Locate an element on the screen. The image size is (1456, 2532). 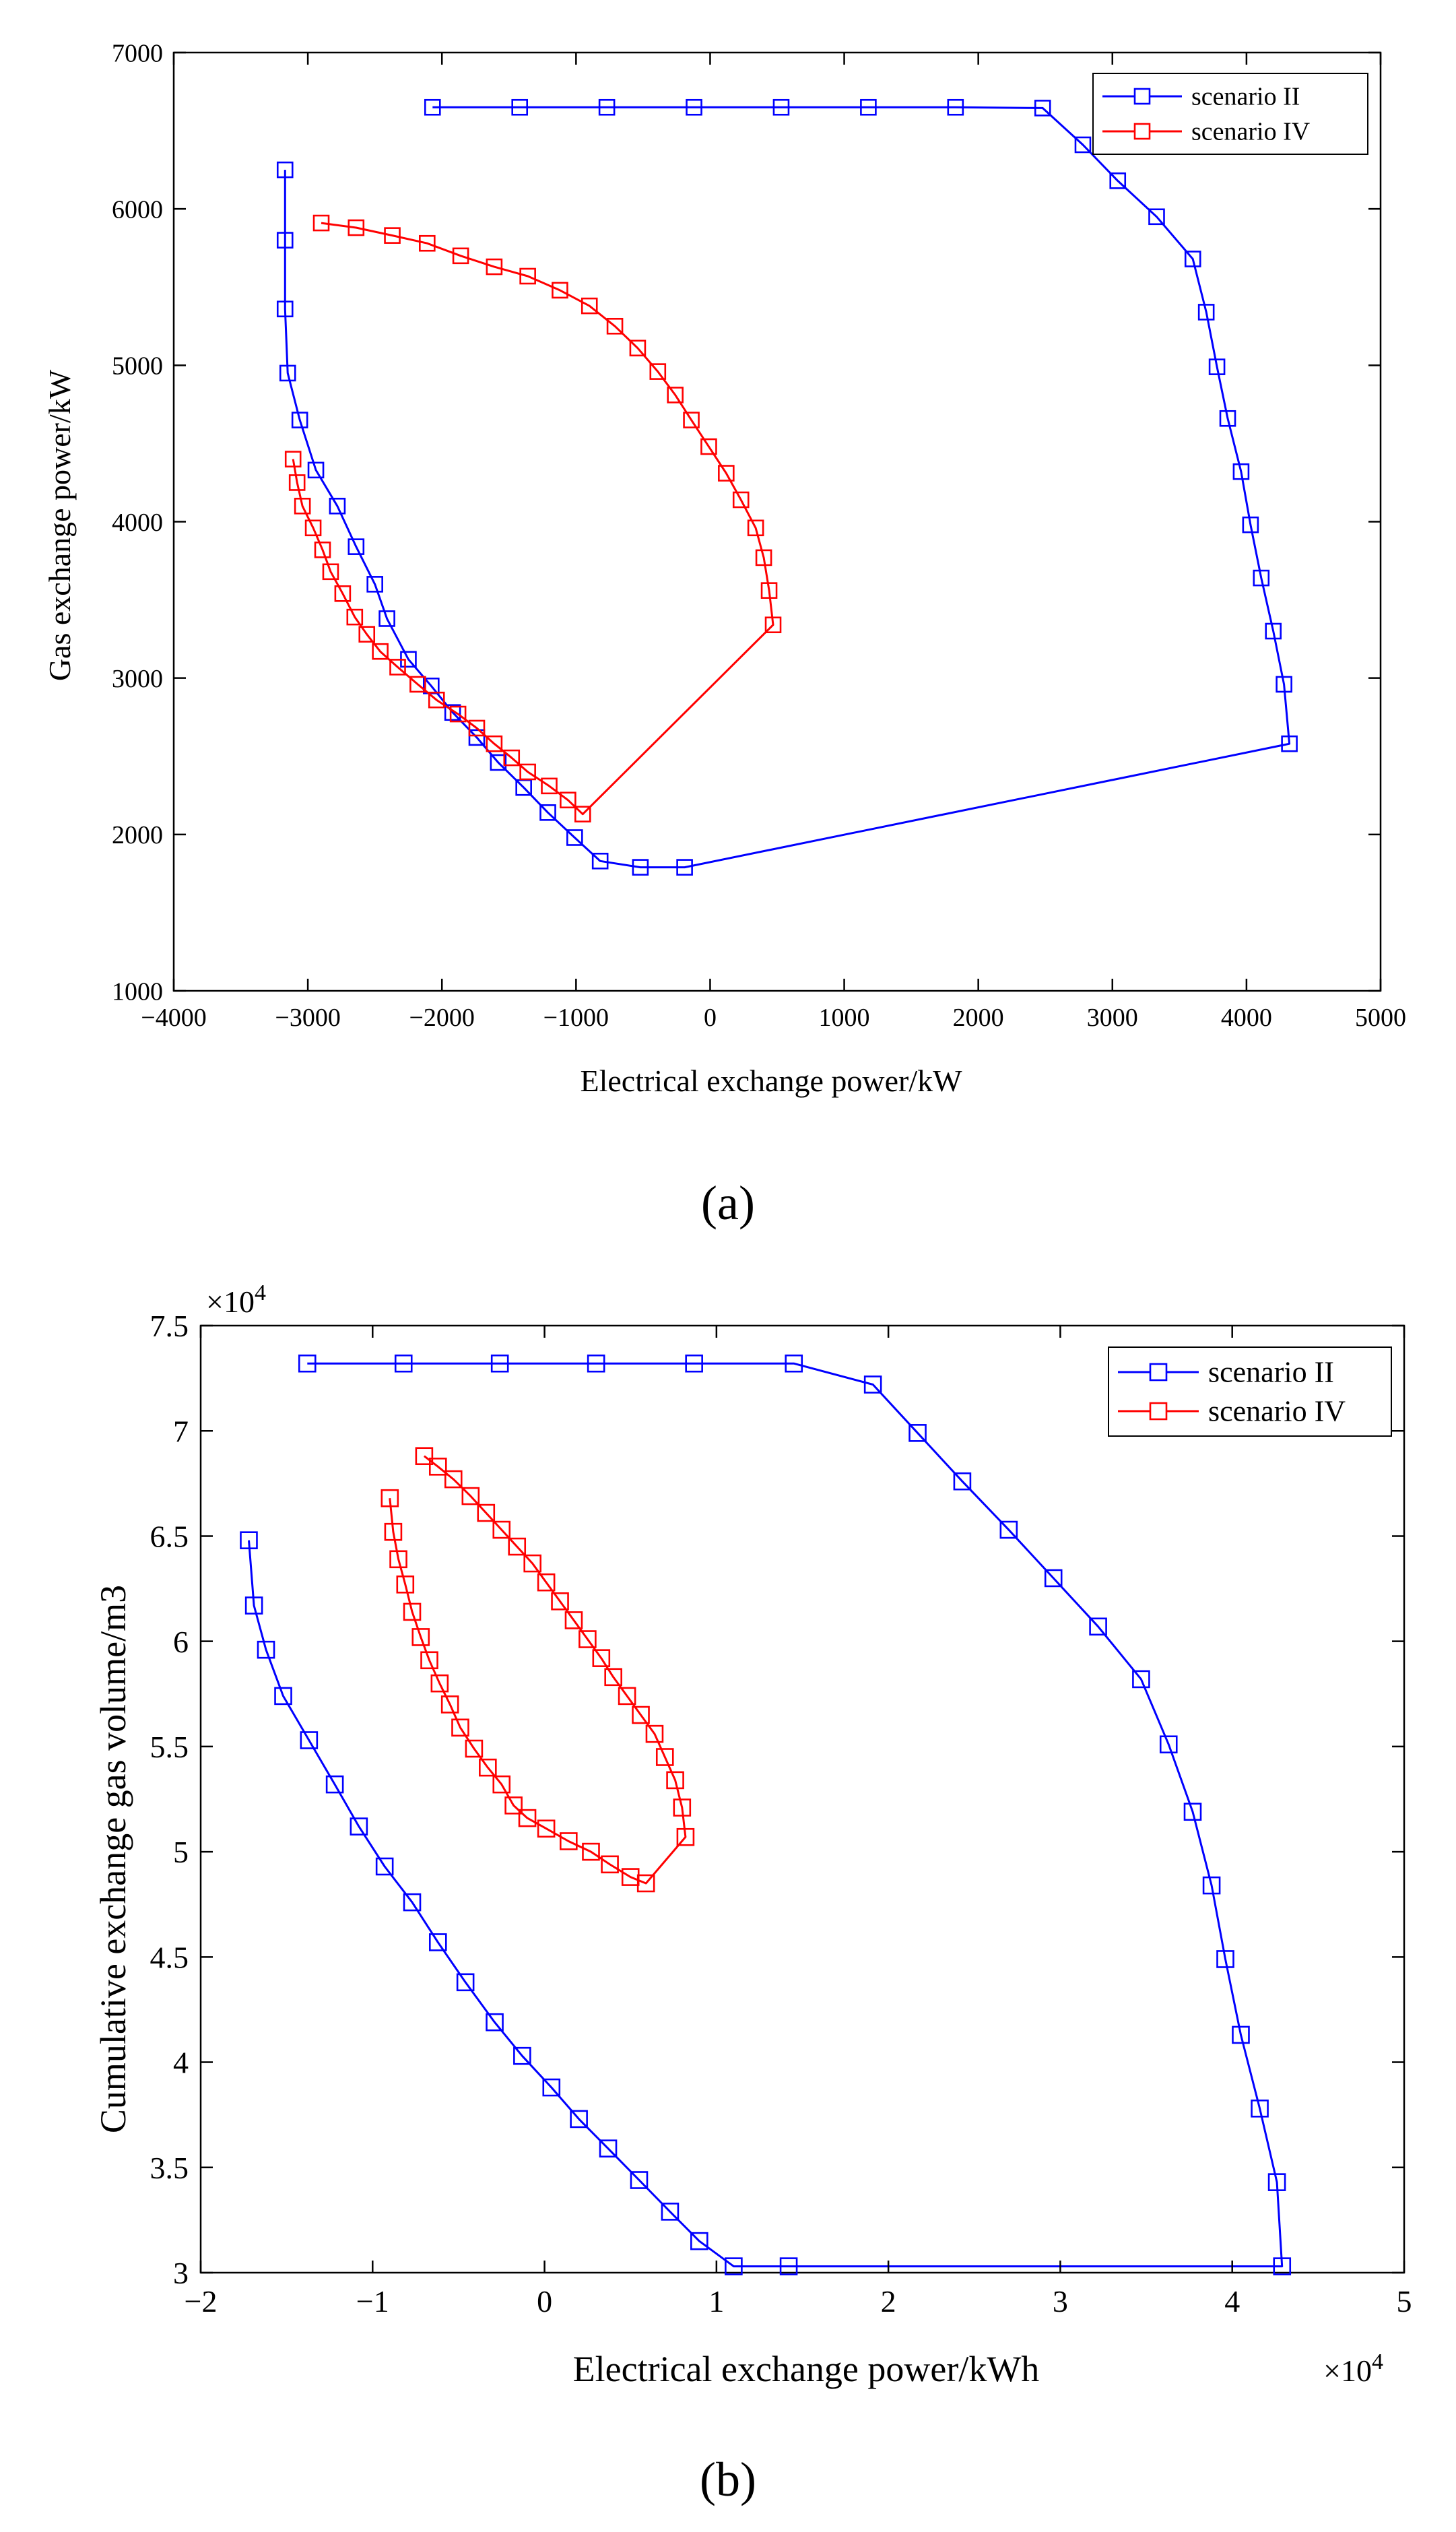
legend-box-b is located at coordinates (1250, 1391).